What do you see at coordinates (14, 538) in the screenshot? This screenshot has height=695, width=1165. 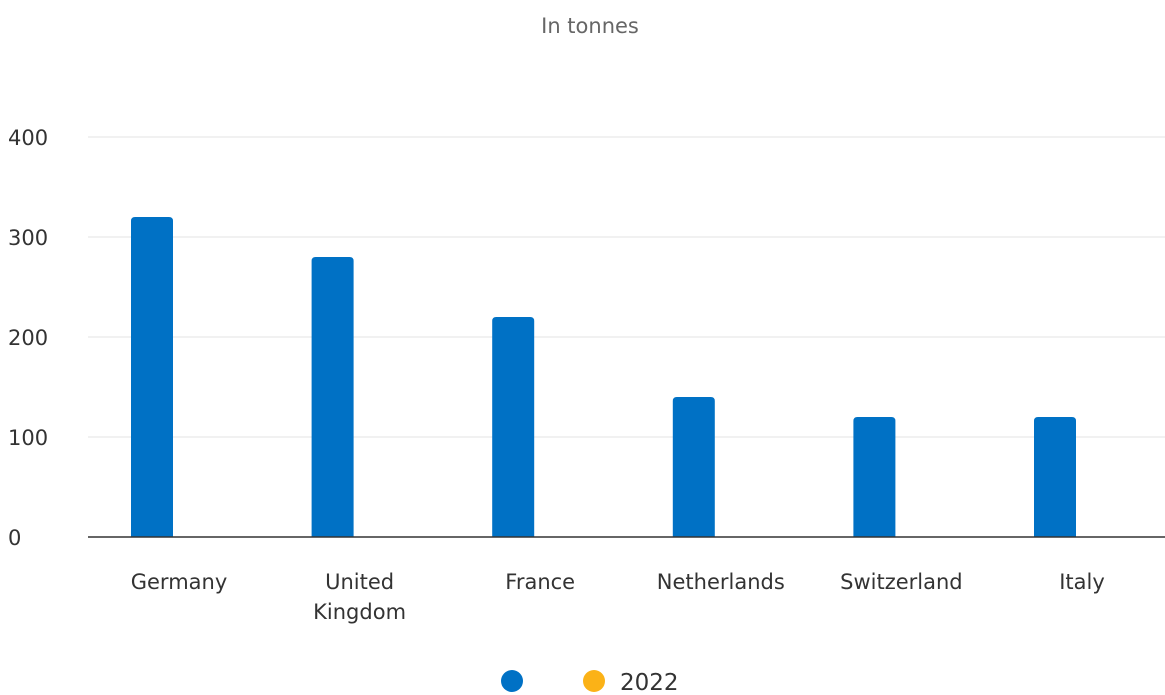 I see `y-tick-label: 0` at bounding box center [14, 538].